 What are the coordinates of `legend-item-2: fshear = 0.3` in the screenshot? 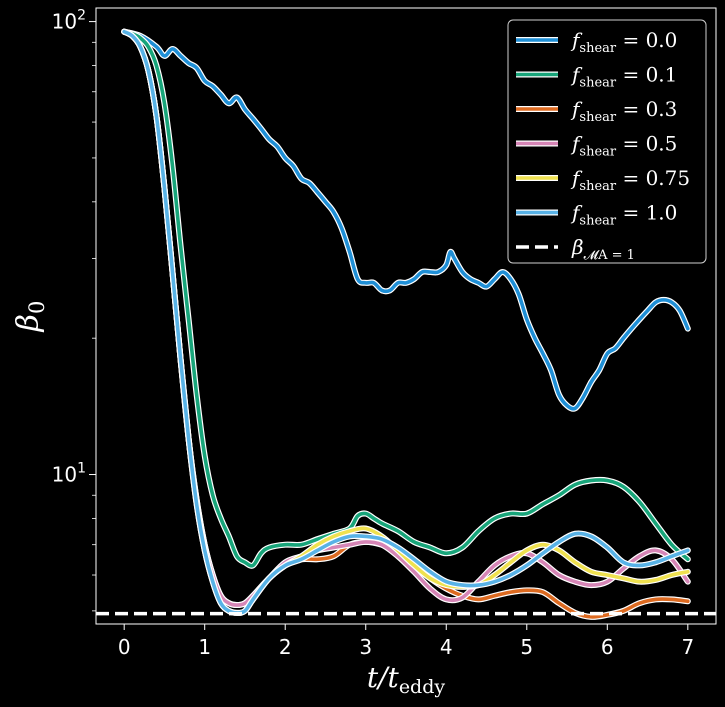 It's located at (596, 111).